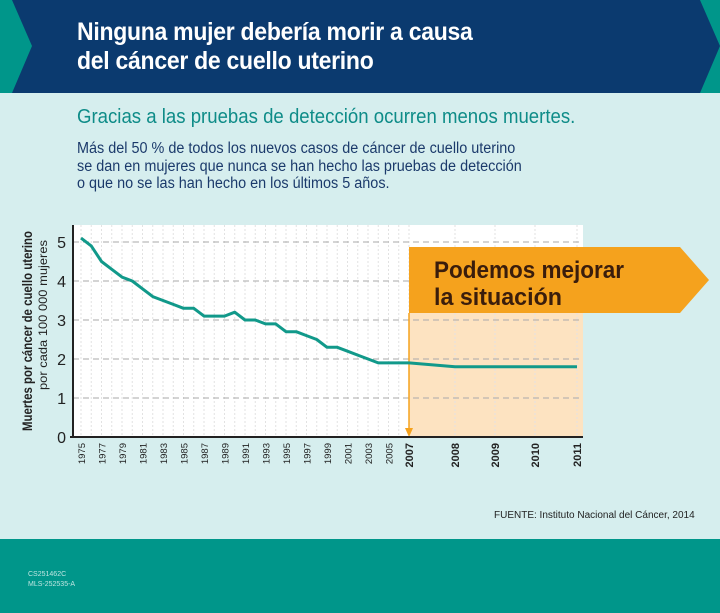 The image size is (720, 613). What do you see at coordinates (369, 453) in the screenshot?
I see `x-tick-label: 2003` at bounding box center [369, 453].